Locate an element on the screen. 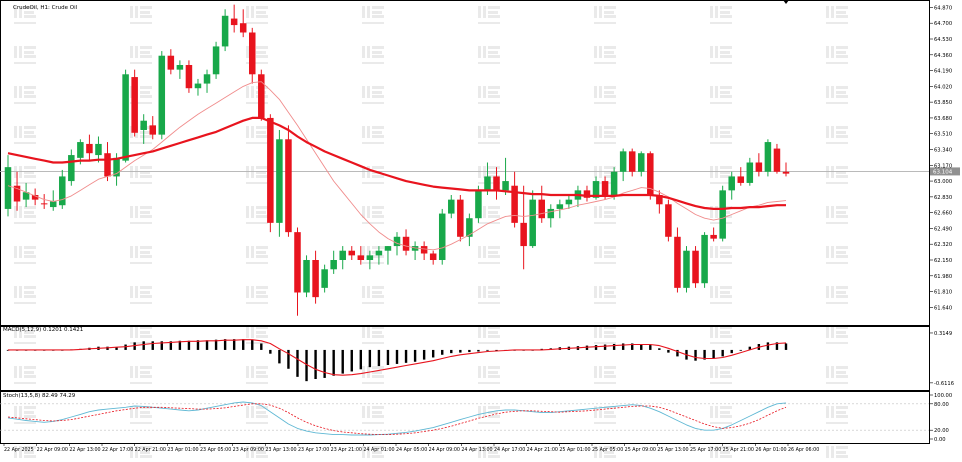 The width and height of the screenshot is (962, 462). price-axis-label: 63.000 is located at coordinates (943, 182).